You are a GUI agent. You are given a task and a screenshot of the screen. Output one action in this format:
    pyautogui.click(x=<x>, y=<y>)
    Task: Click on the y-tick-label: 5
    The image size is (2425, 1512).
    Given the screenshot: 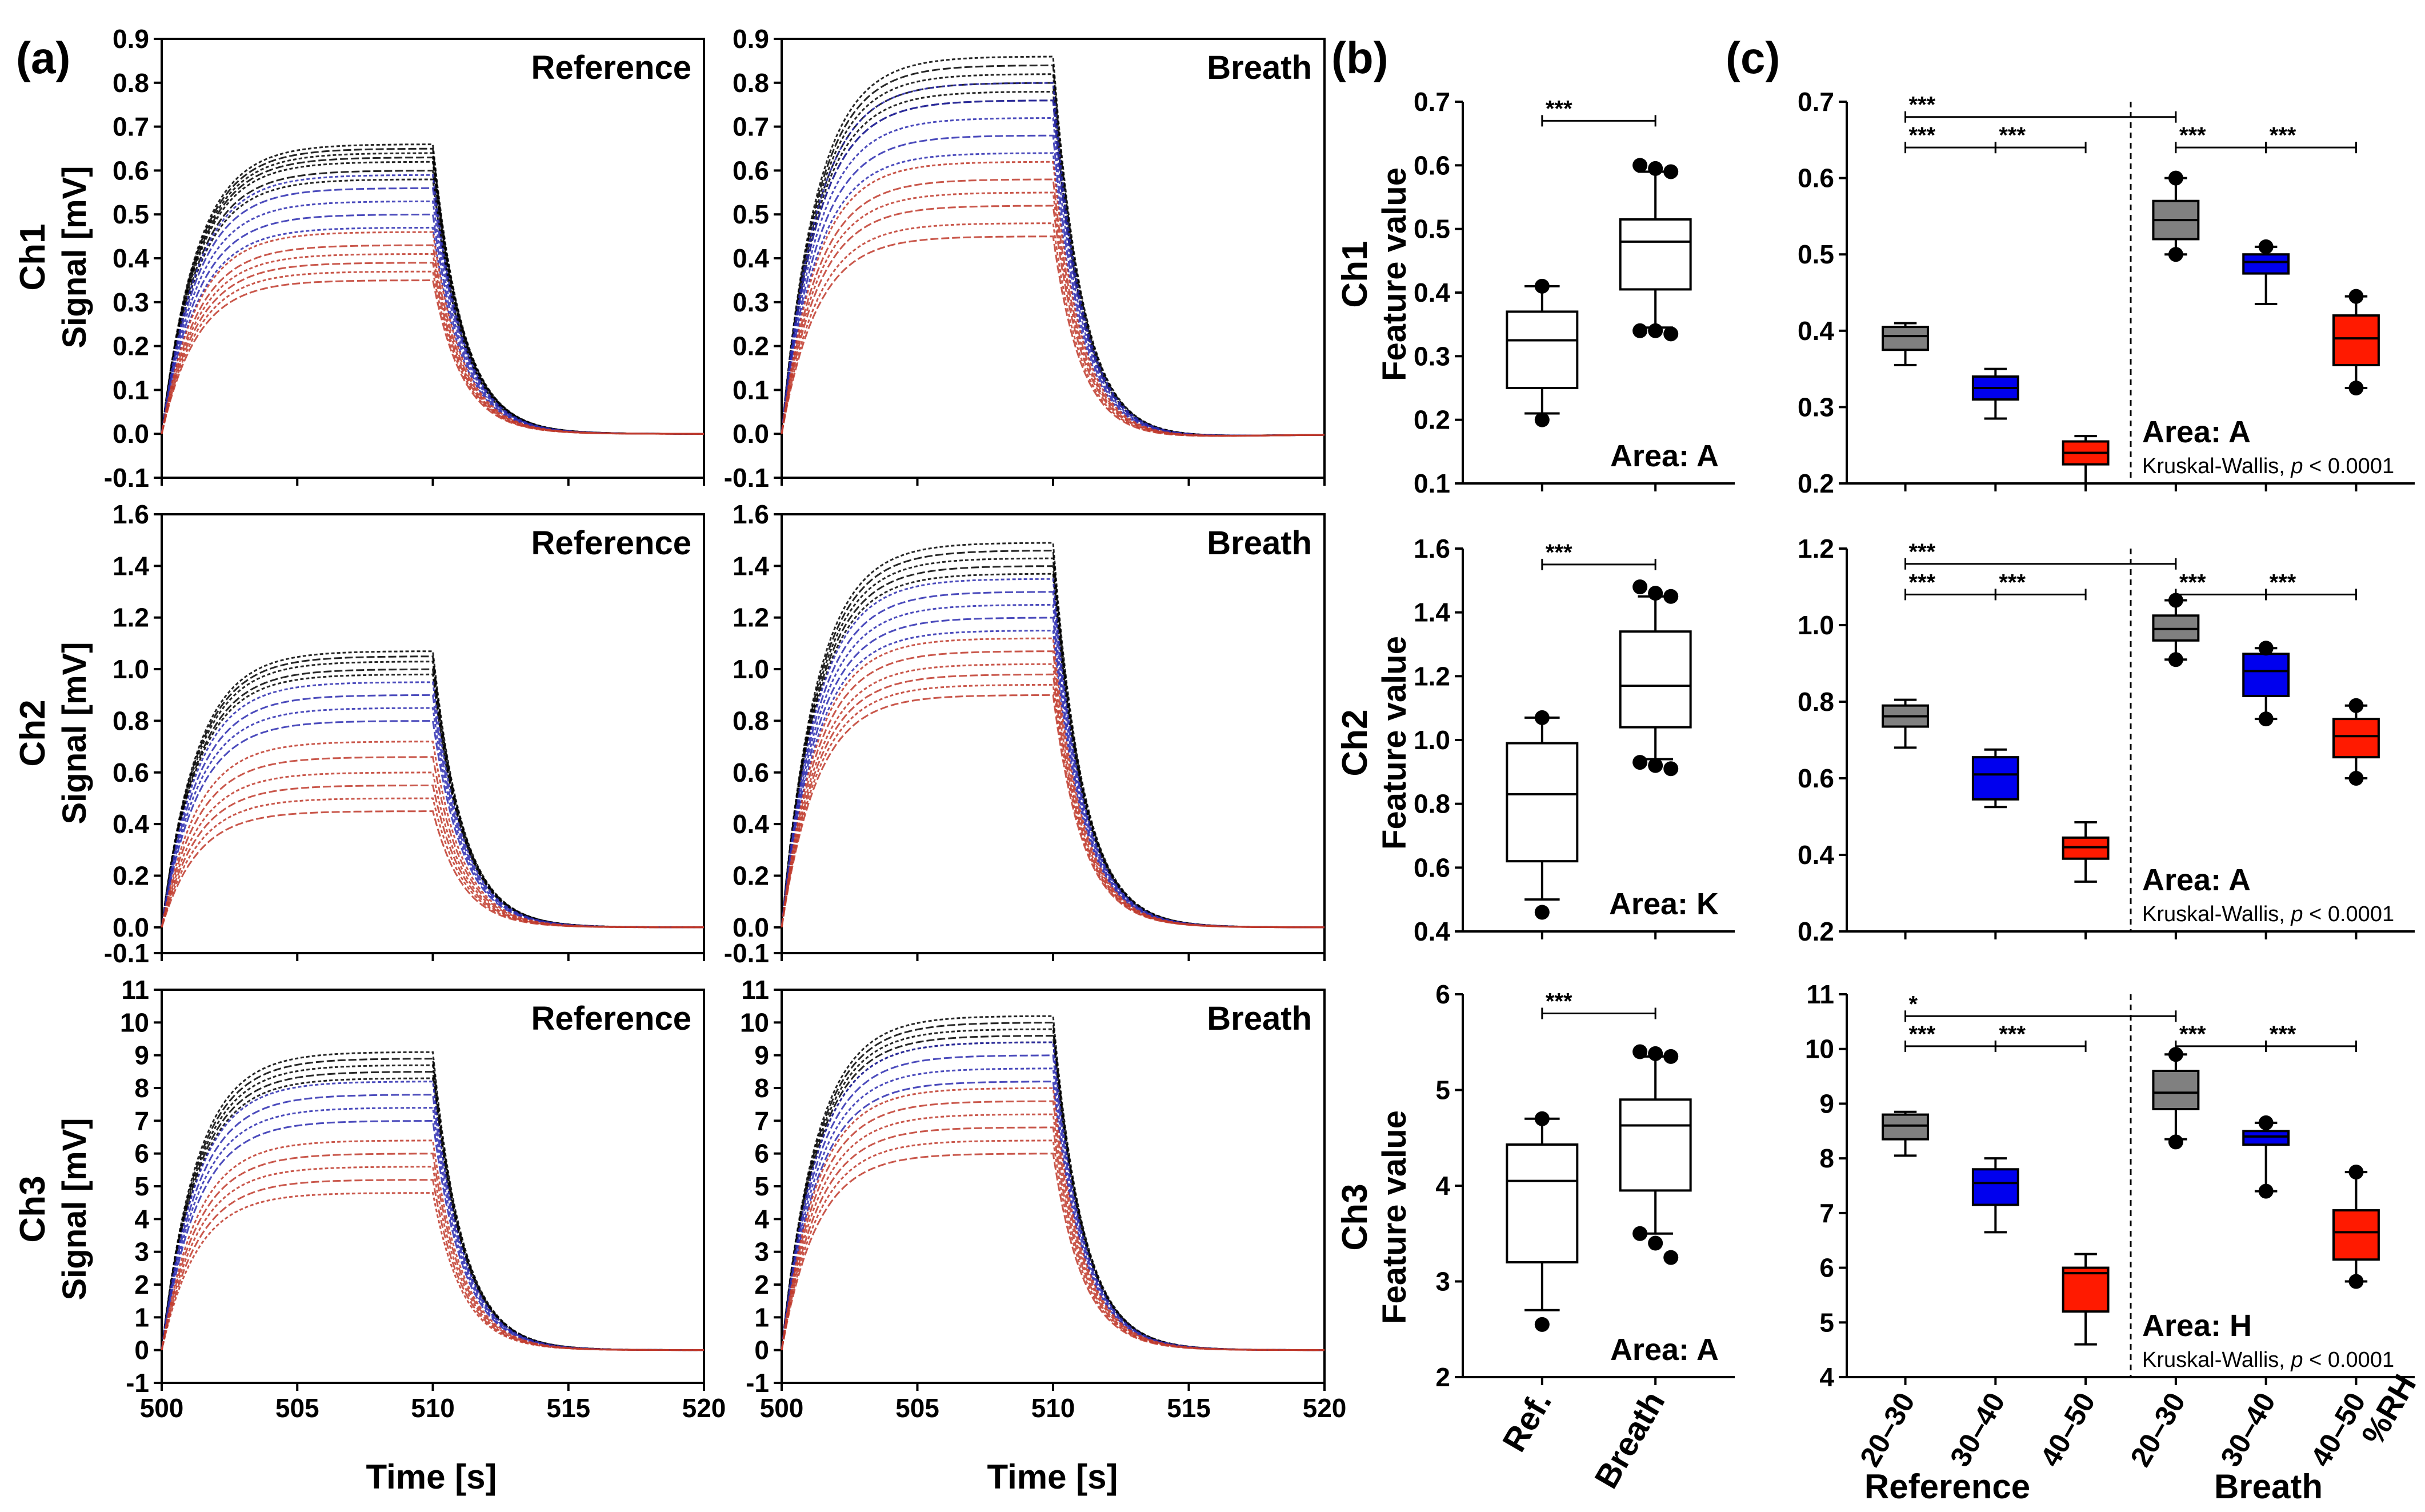 What is the action you would take?
    pyautogui.click(x=1442, y=1090)
    